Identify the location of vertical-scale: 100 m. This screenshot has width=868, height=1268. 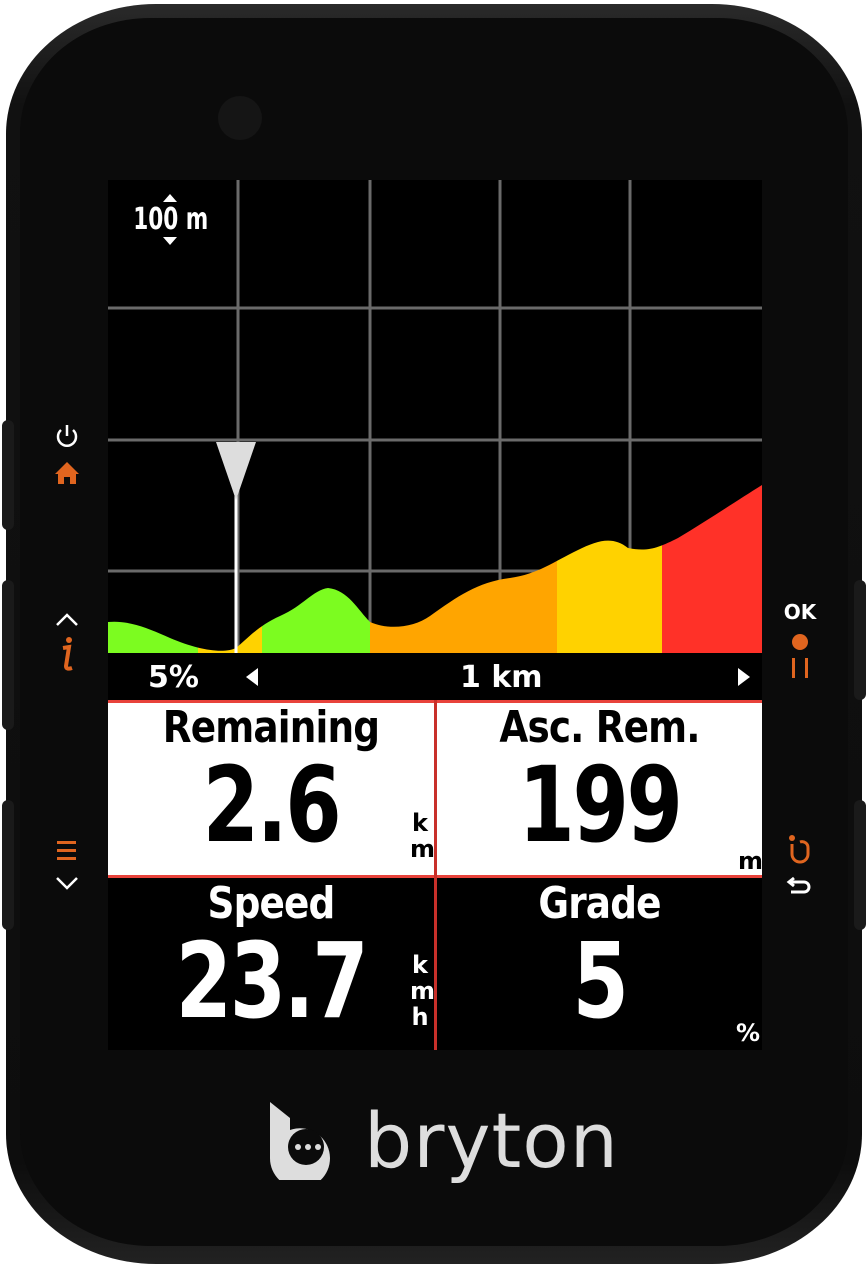
(170, 219).